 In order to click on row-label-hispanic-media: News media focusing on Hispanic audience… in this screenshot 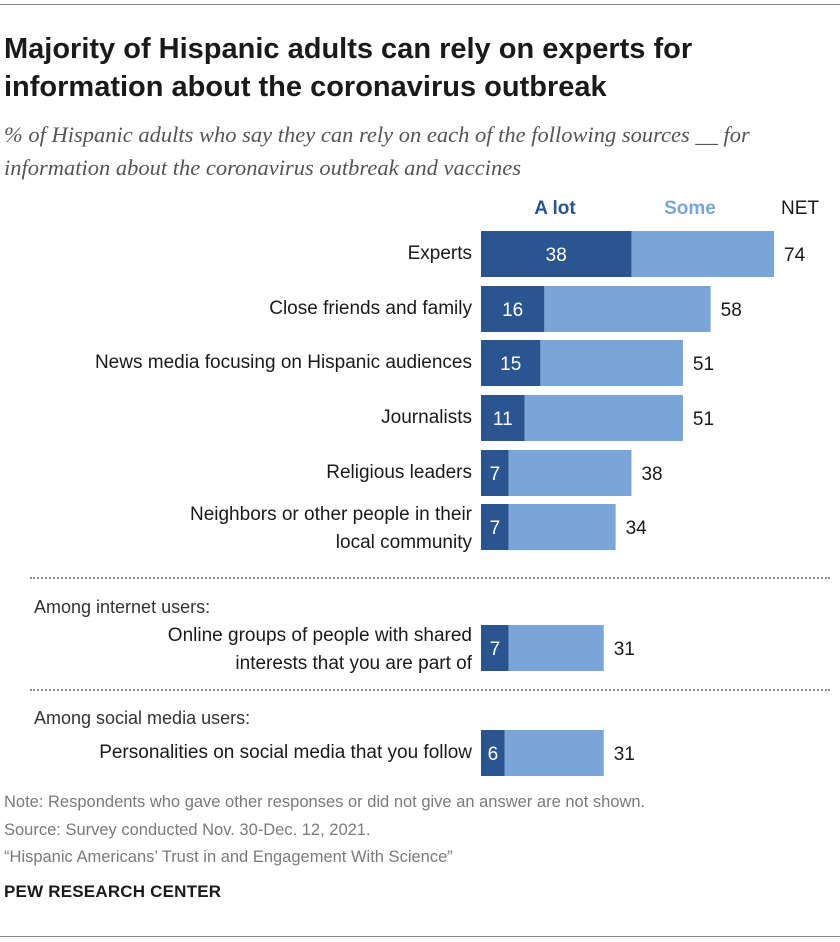, I will do `click(283, 362)`.